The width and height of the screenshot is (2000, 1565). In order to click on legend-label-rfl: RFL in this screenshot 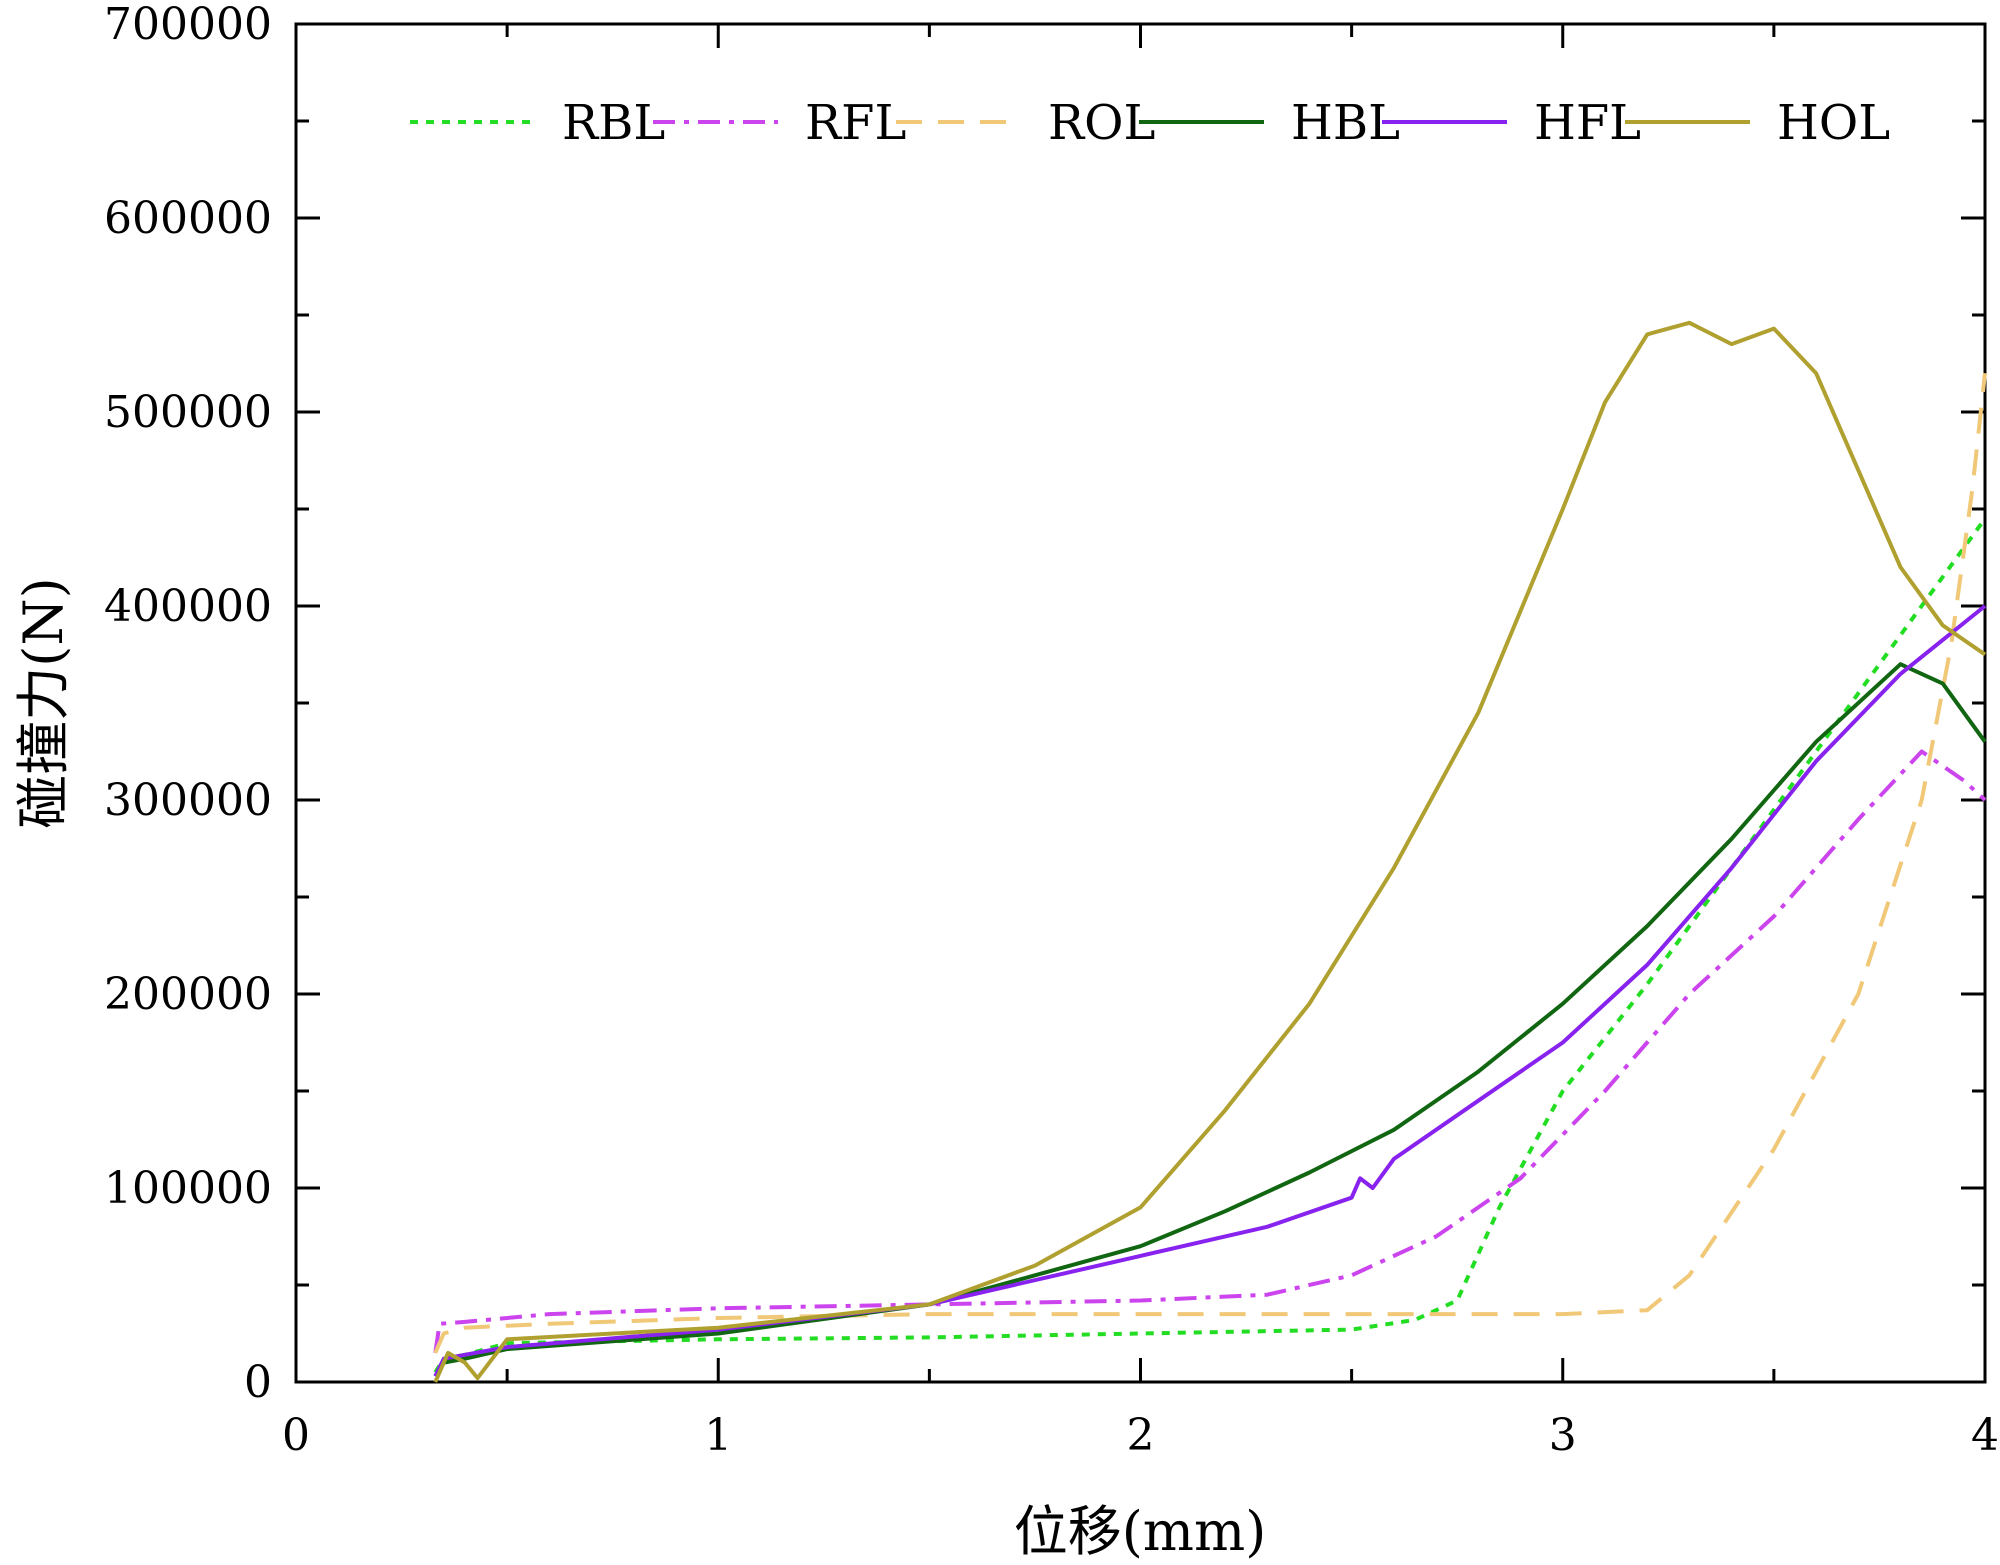, I will do `click(855, 123)`.